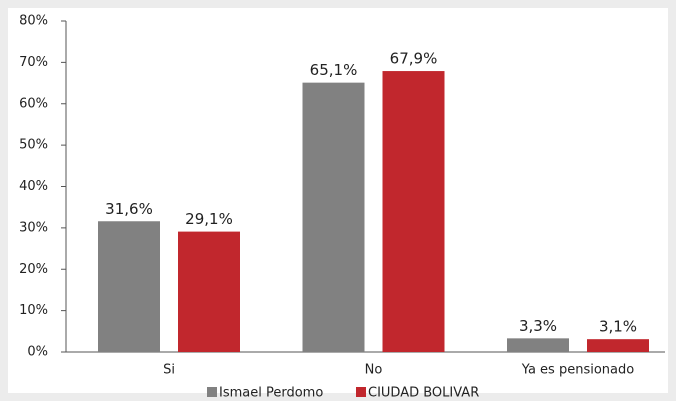  Describe the element at coordinates (33, 310) in the screenshot. I see `y-tick-label: 10%` at that location.